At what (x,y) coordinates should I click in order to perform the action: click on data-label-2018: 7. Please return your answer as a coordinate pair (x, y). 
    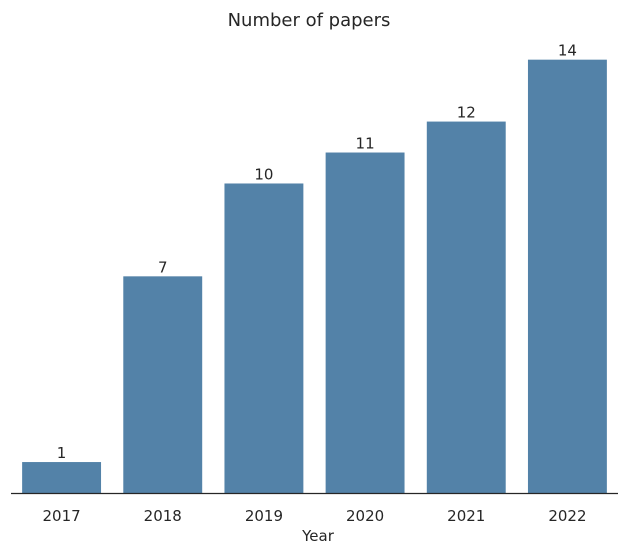
    Looking at the image, I should click on (163, 267).